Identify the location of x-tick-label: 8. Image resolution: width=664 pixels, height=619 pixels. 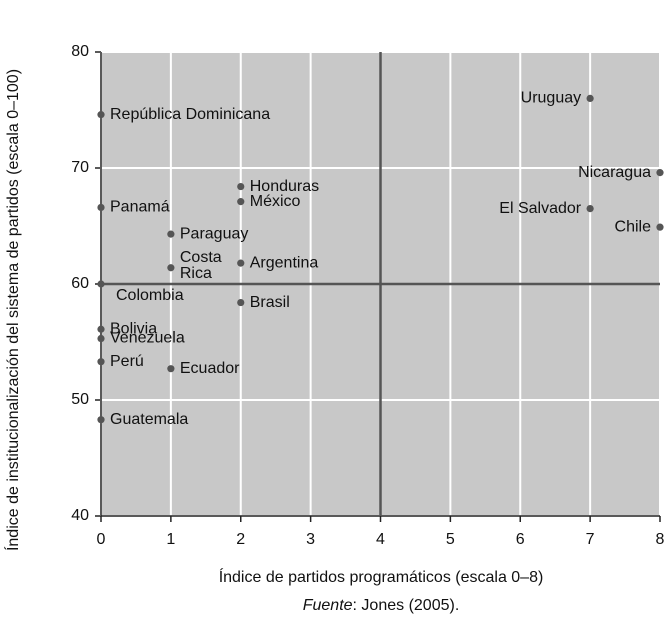
(660, 539).